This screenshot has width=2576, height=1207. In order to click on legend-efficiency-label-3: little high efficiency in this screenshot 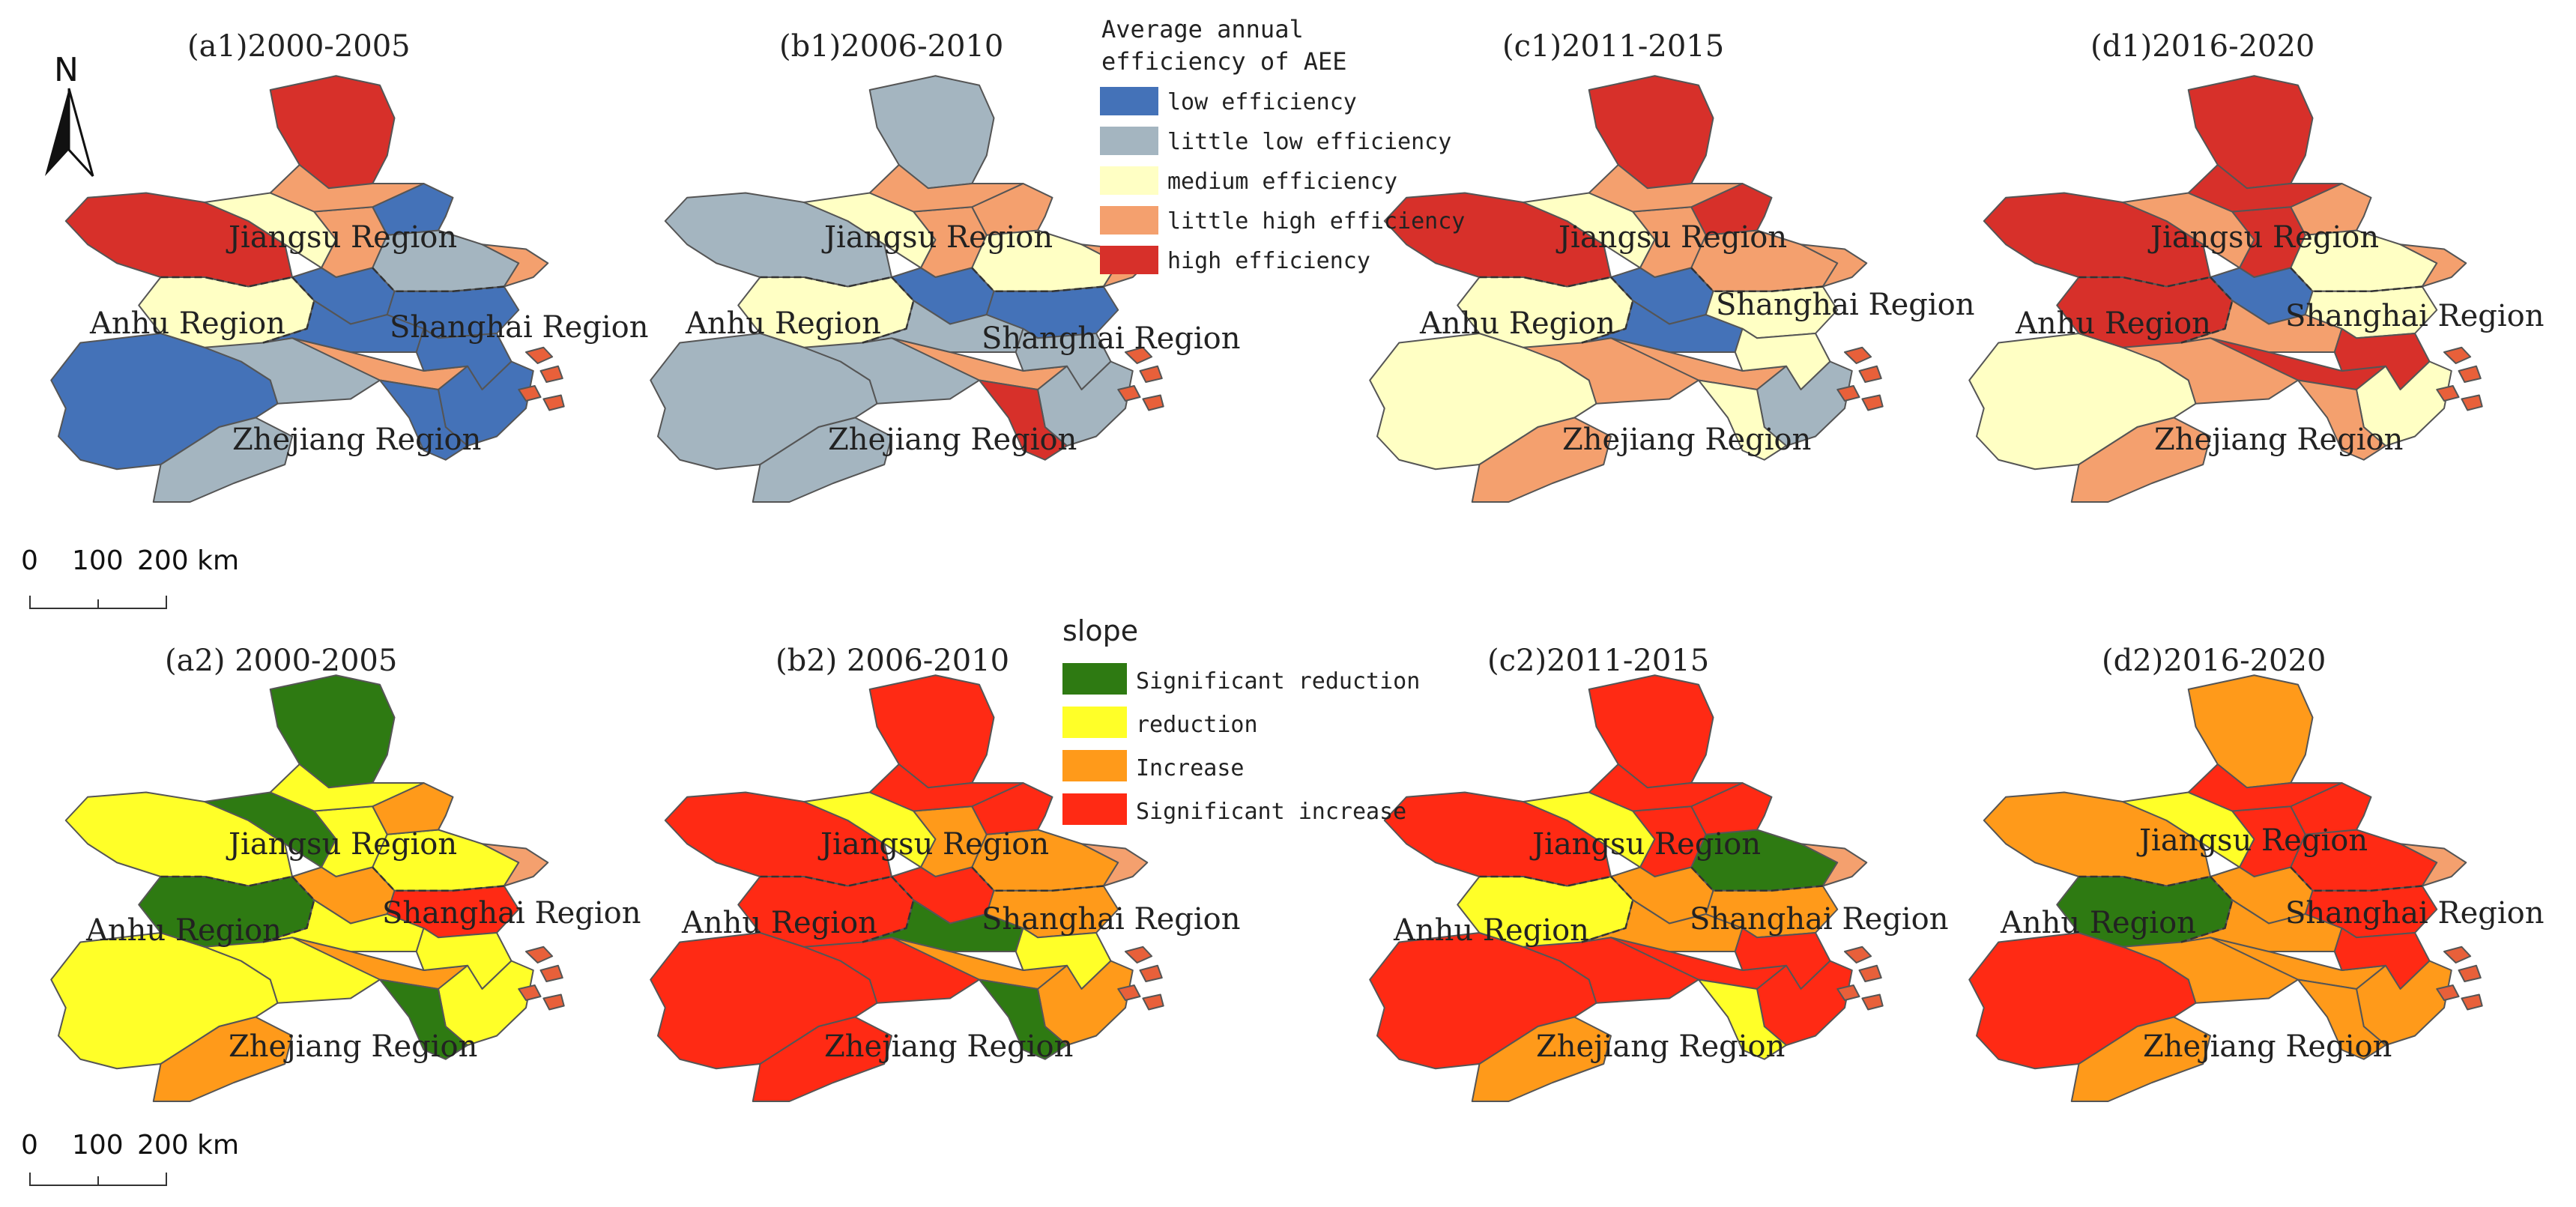, I will do `click(1316, 221)`.